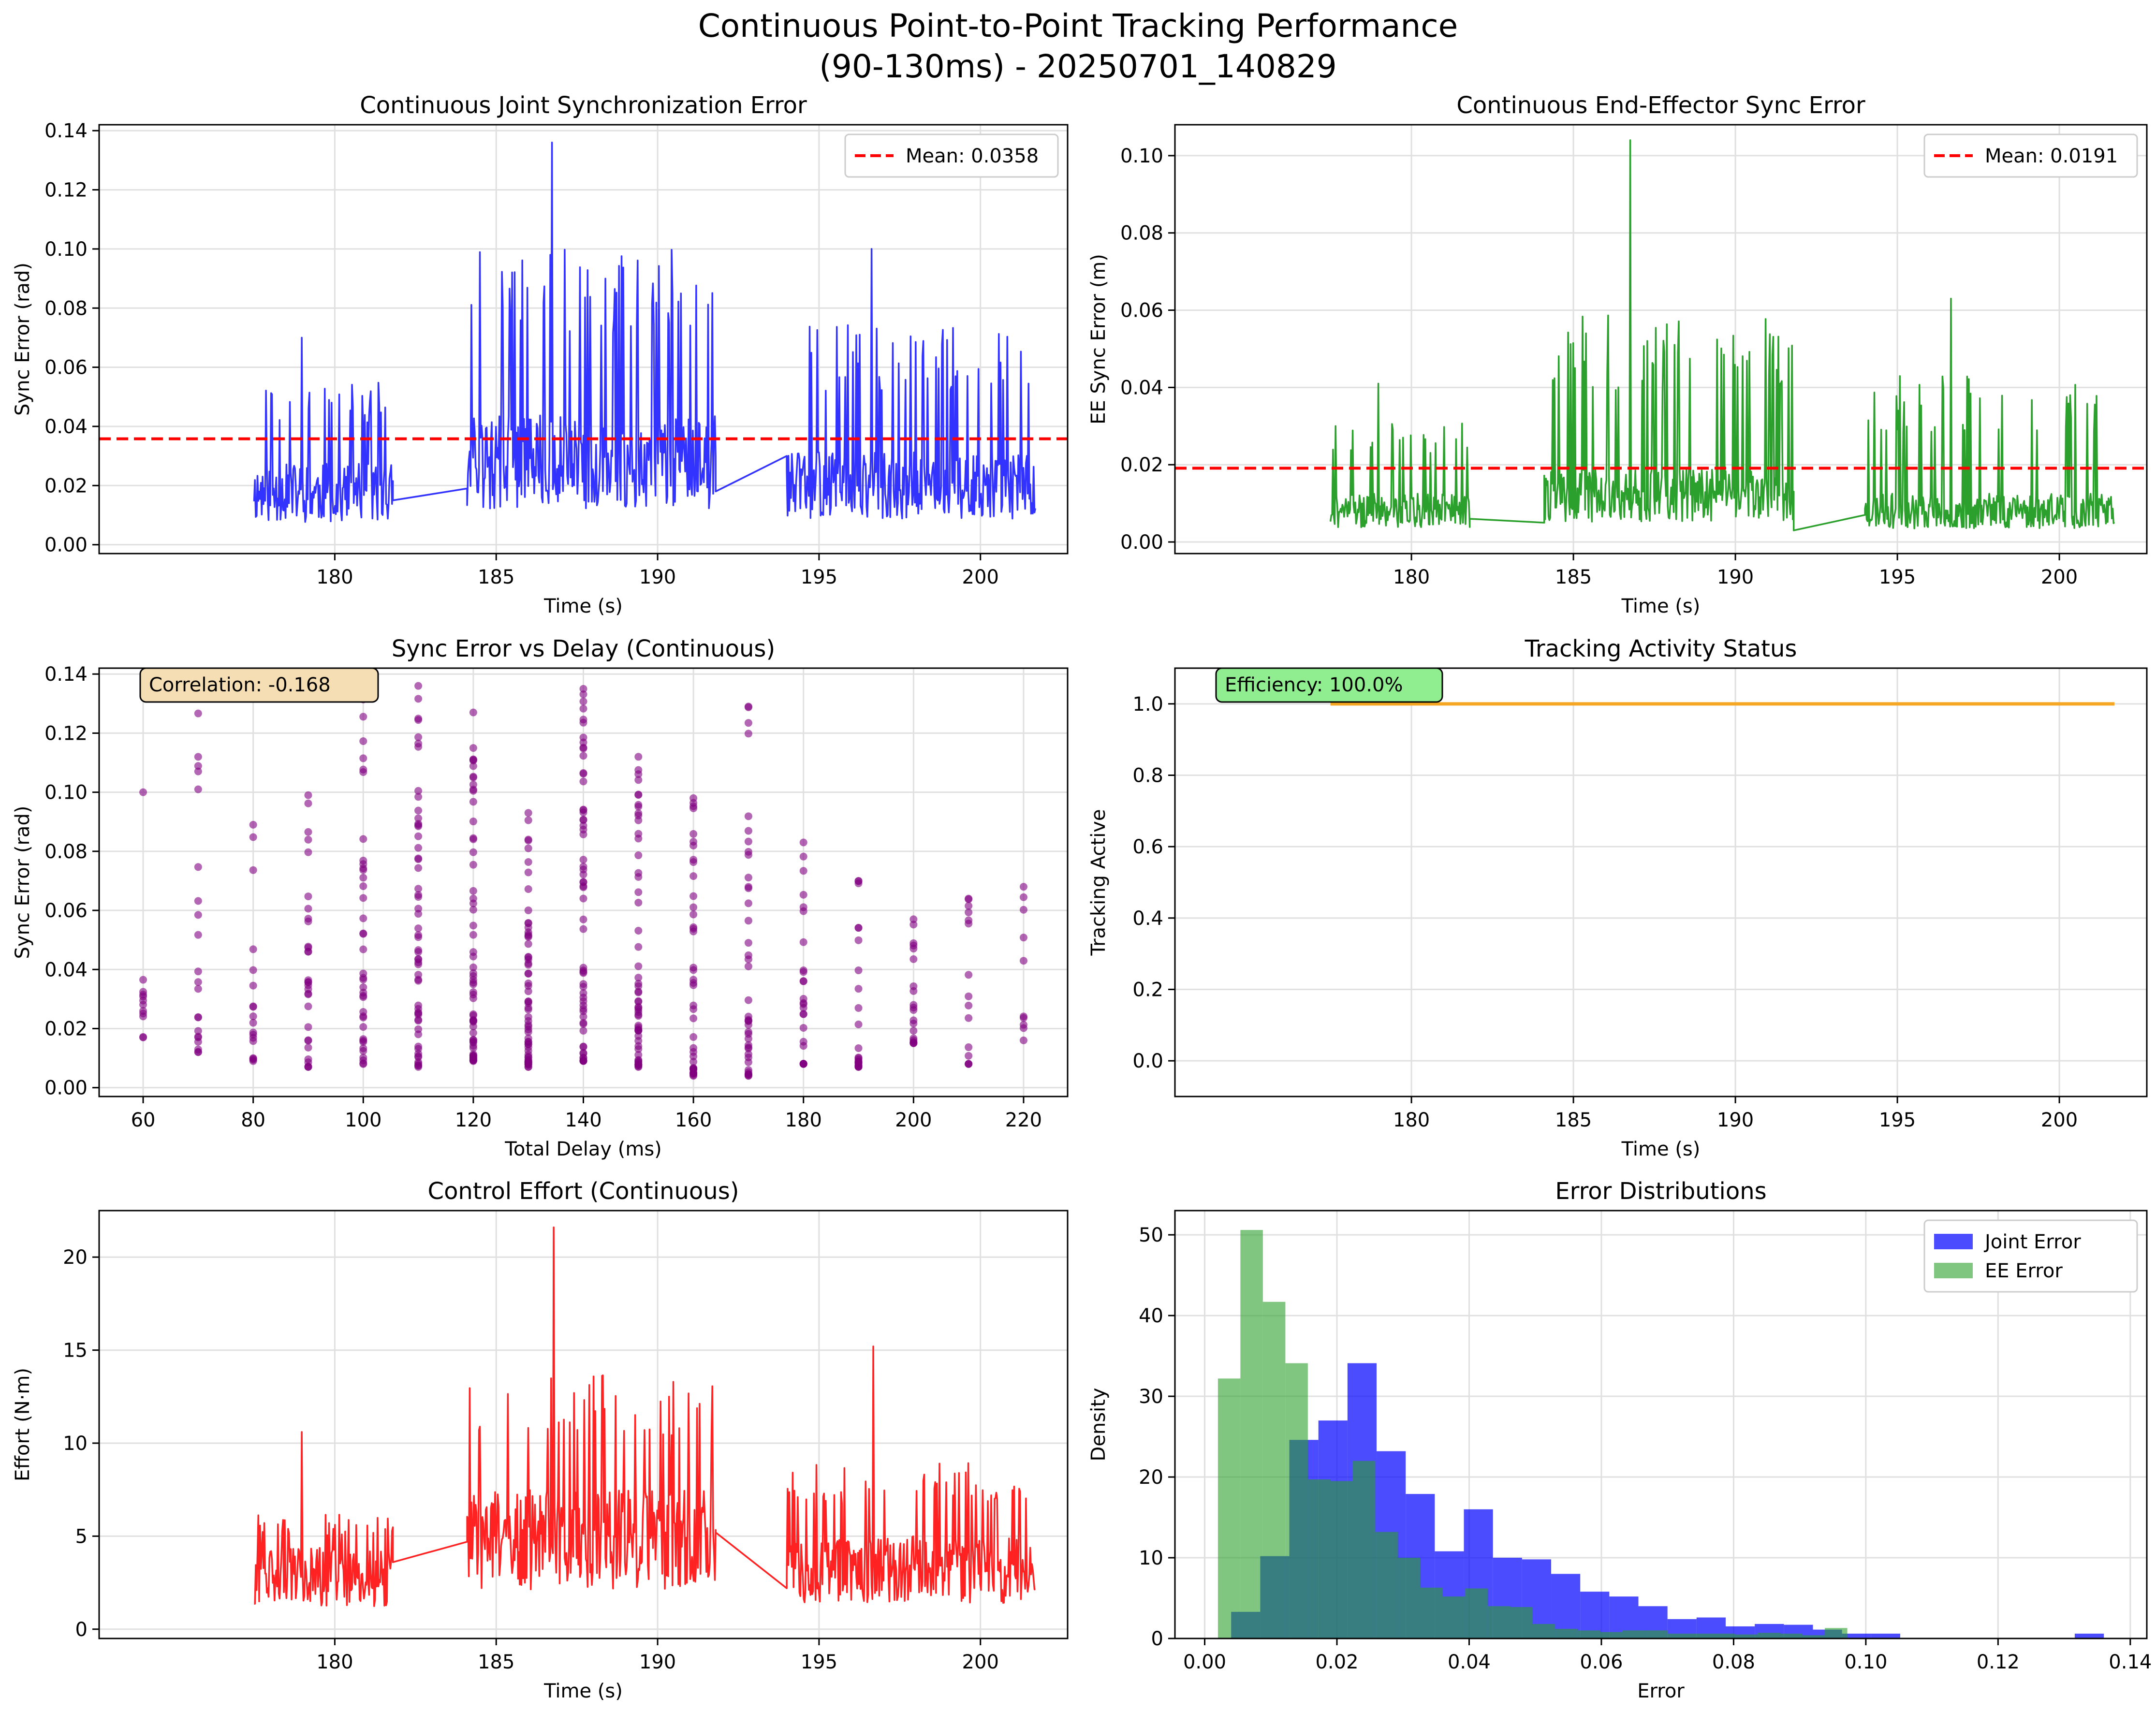  I want to click on plot-area: Correlation: -0.168, so click(583, 874).